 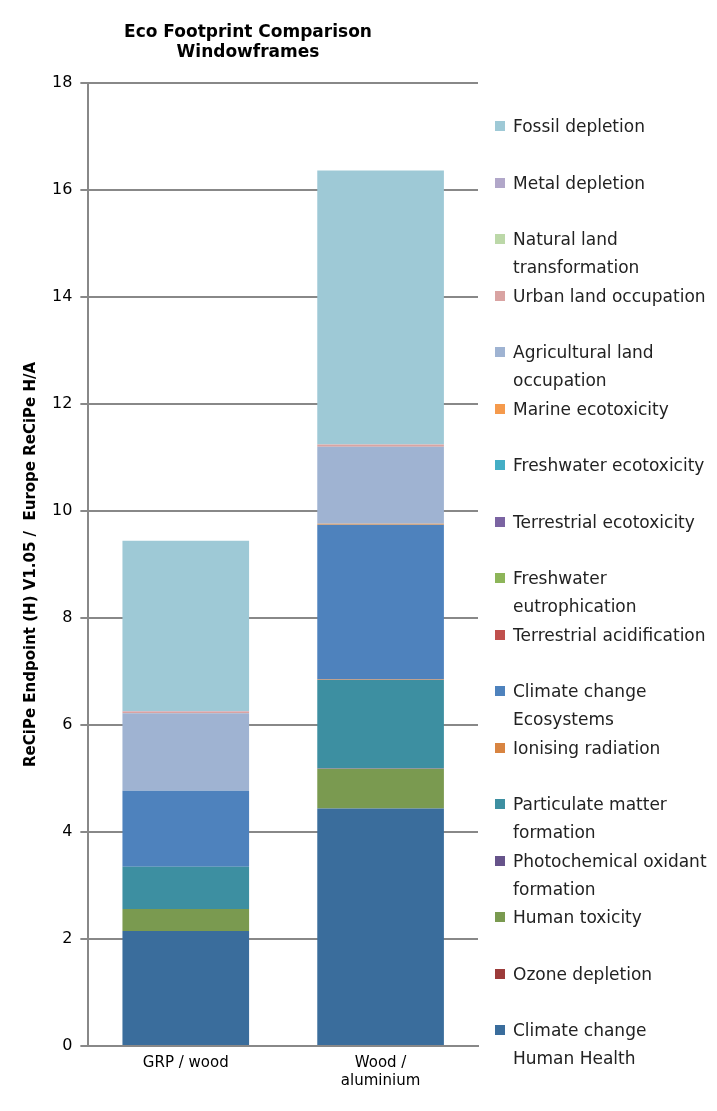 I want to click on y-tick-label: 6, so click(x=67, y=724).